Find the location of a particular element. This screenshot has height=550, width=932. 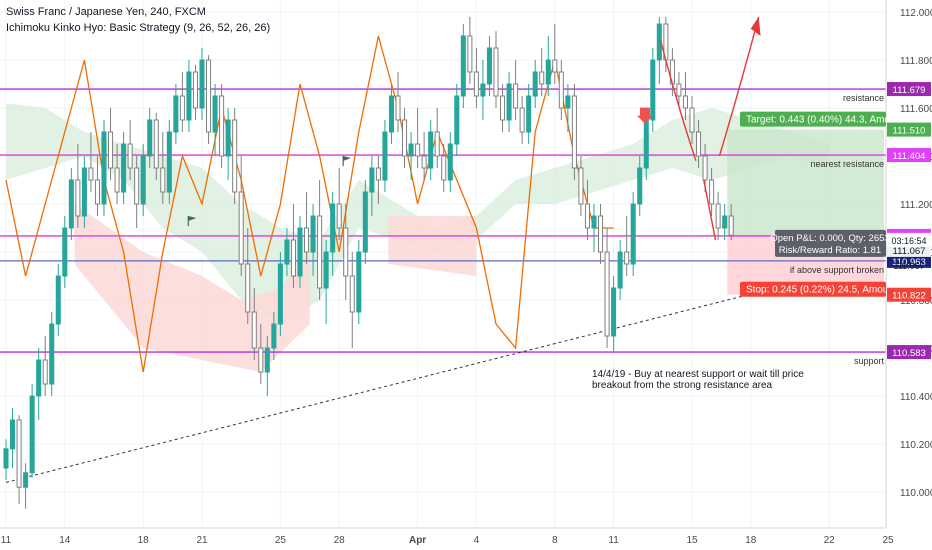

level-price-text: 110.963 is located at coordinates (909, 262).